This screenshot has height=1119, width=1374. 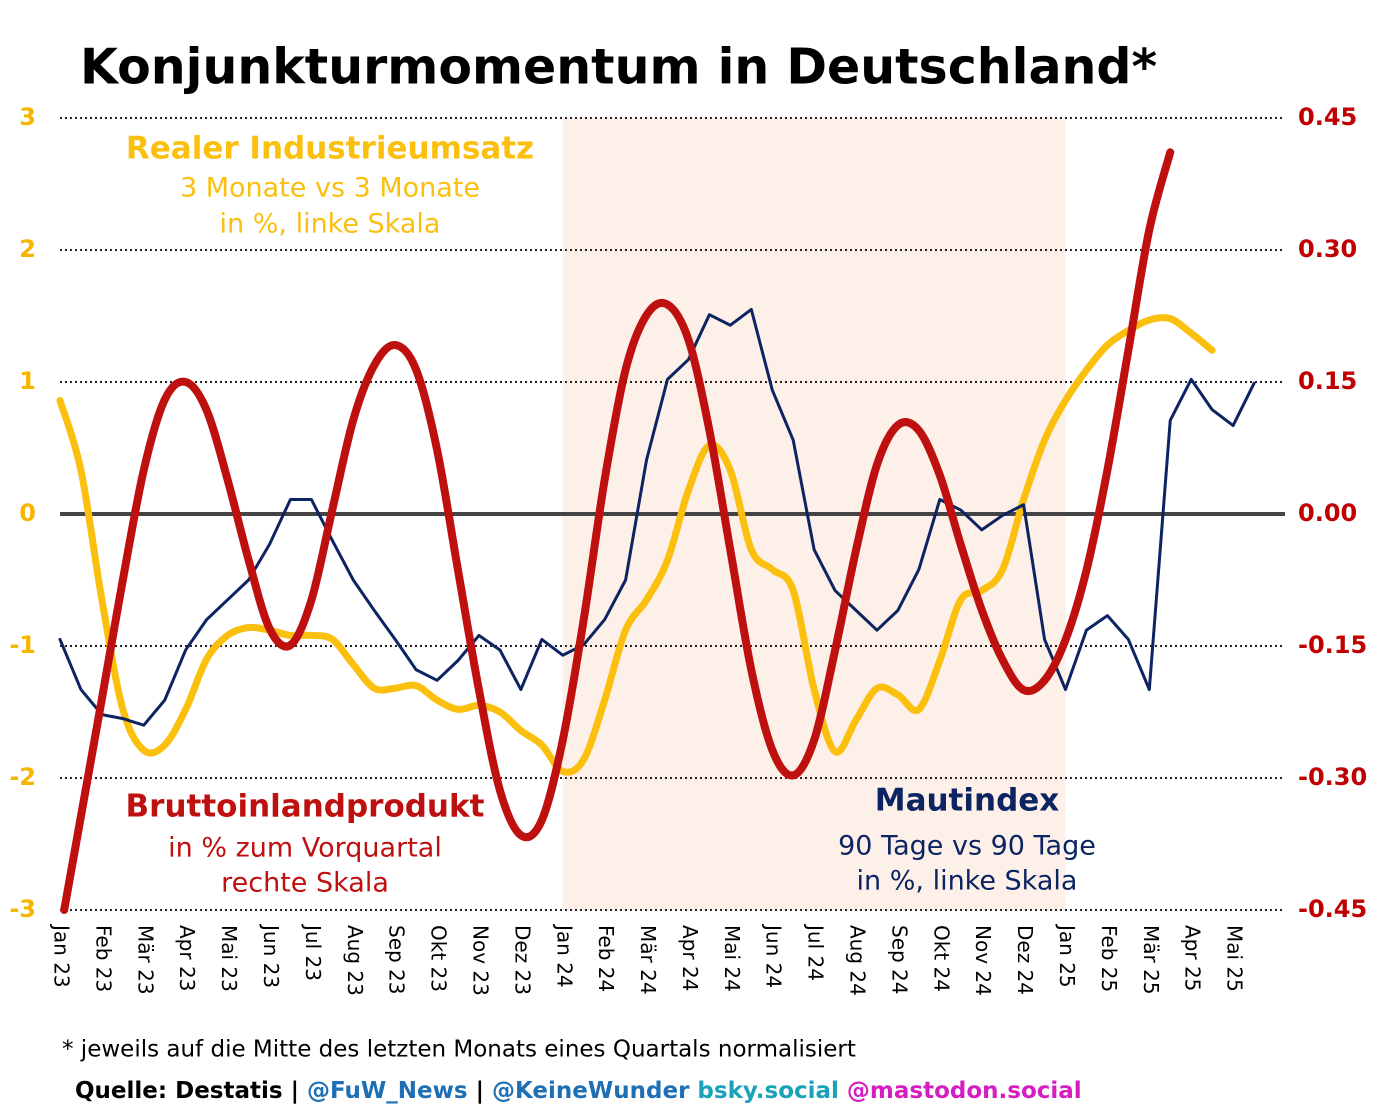 What do you see at coordinates (1332, 645) in the screenshot?
I see `y2-tick-label: -0.15` at bounding box center [1332, 645].